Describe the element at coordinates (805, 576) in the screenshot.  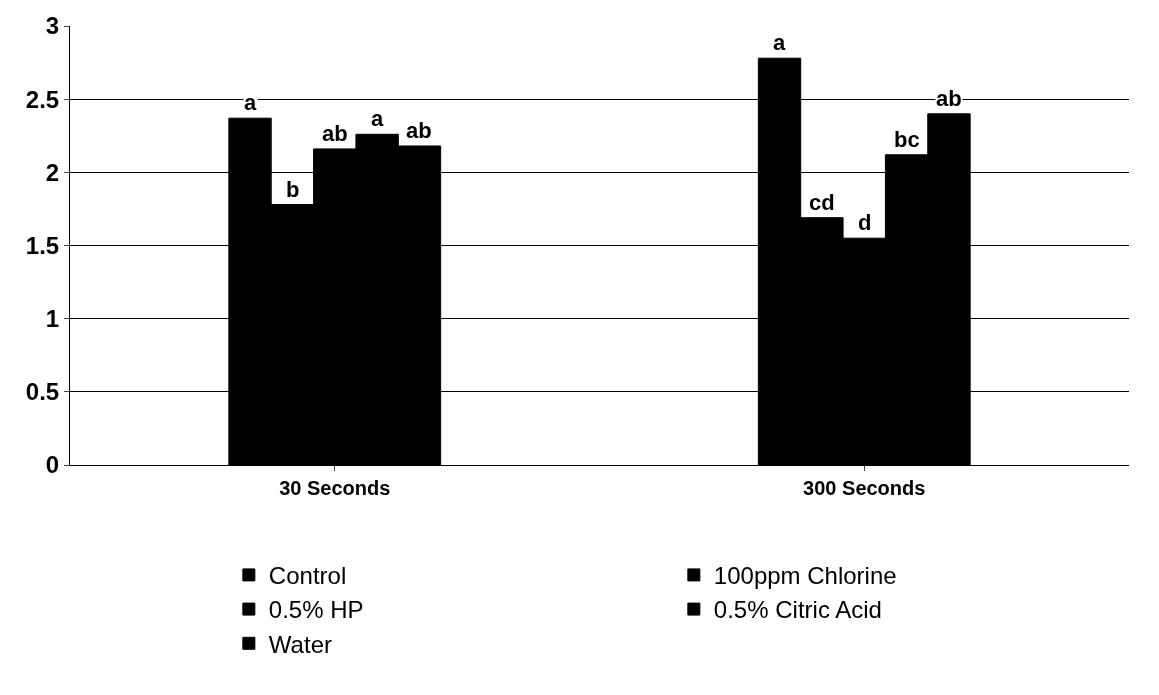
I see `legend-label: 100ppm Chlorine` at that location.